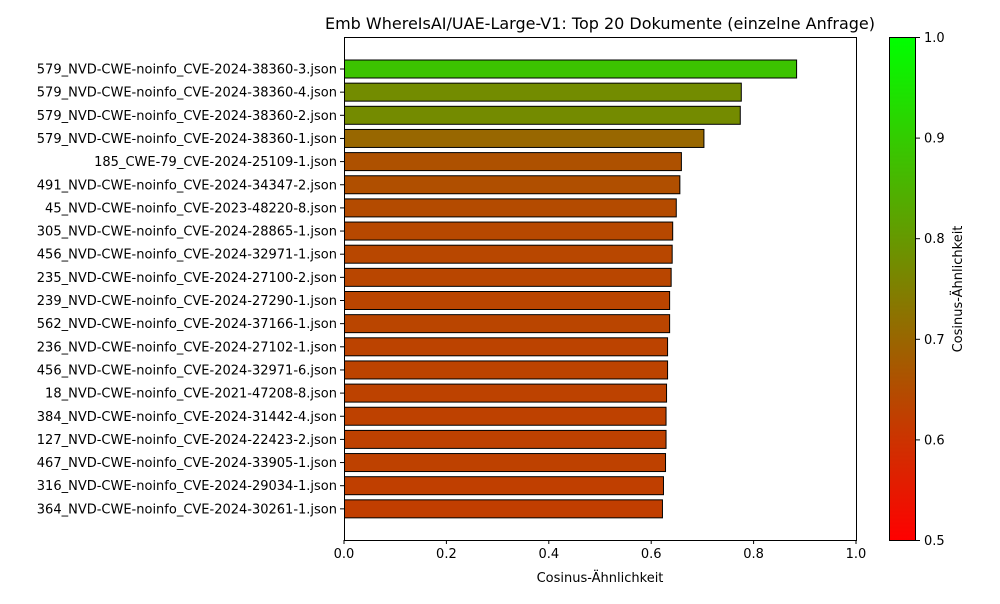  What do you see at coordinates (187, 301) in the screenshot?
I see `y-tick-label: 239_NVD-CWE-noinfo_CVE-2024-27290-1.json` at bounding box center [187, 301].